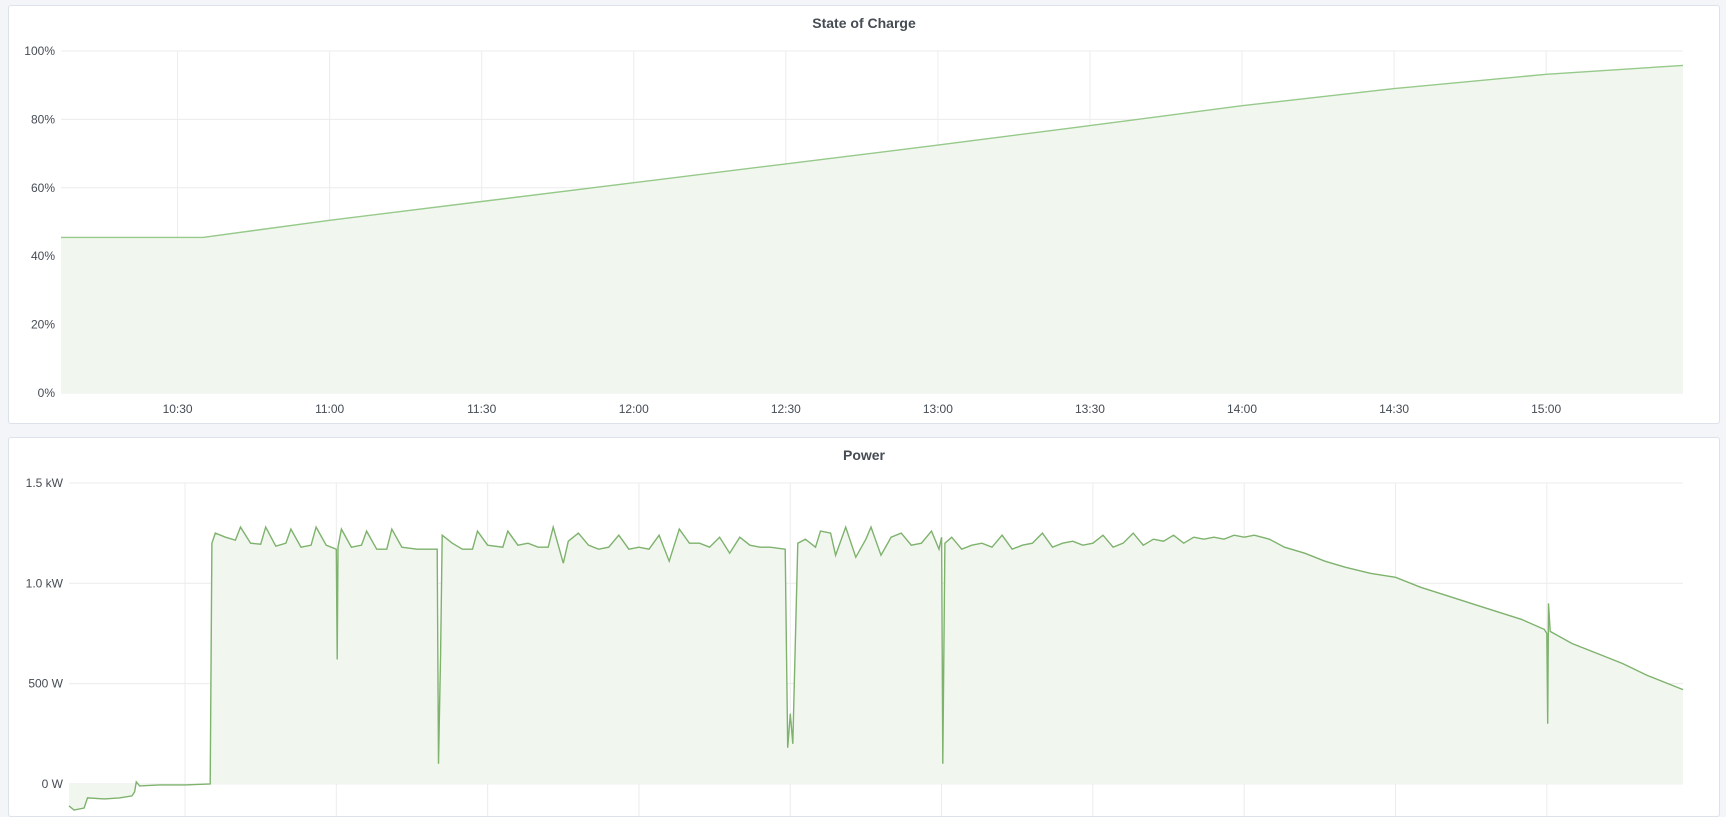 This screenshot has height=817, width=1726. I want to click on x-tick-label: 12:00, so click(634, 409).